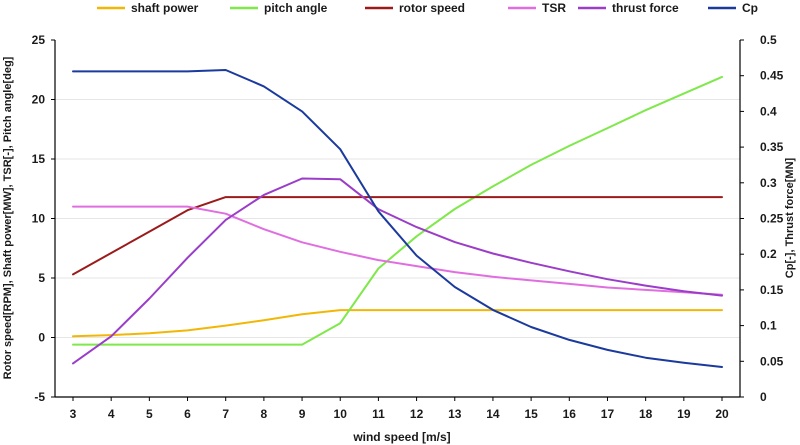 Image resolution: width=800 pixels, height=445 pixels. Describe the element at coordinates (768, 326) in the screenshot. I see `y-right-tick-label: 0.1` at that location.